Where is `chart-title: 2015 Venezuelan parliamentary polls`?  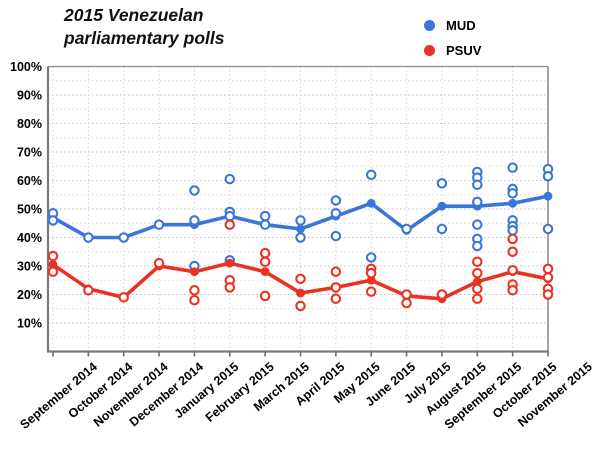
chart-title: 2015 Venezuelan parliamentary polls is located at coordinates (144, 27).